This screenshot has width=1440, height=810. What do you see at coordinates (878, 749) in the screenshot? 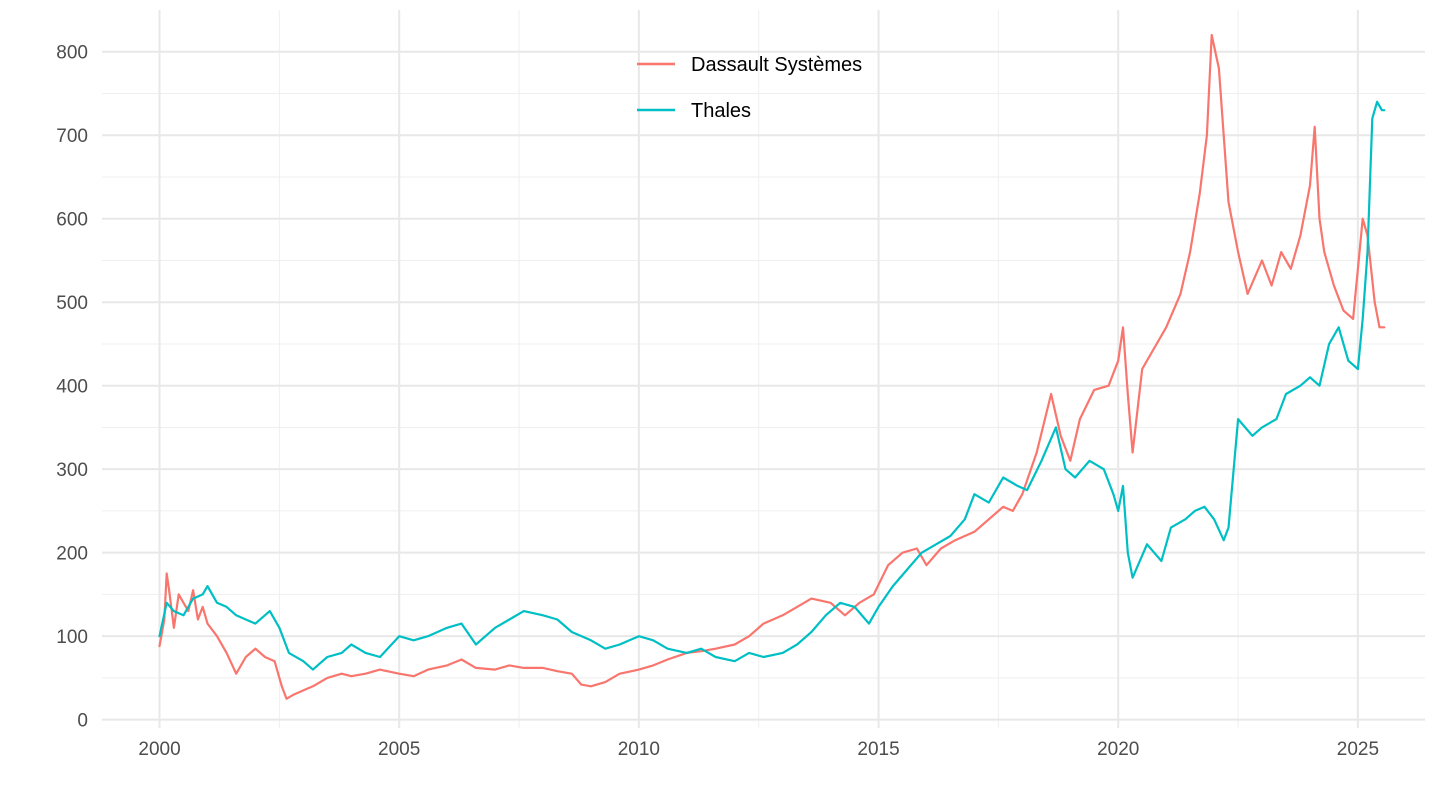
I see `x-tick-label: 2015` at bounding box center [878, 749].